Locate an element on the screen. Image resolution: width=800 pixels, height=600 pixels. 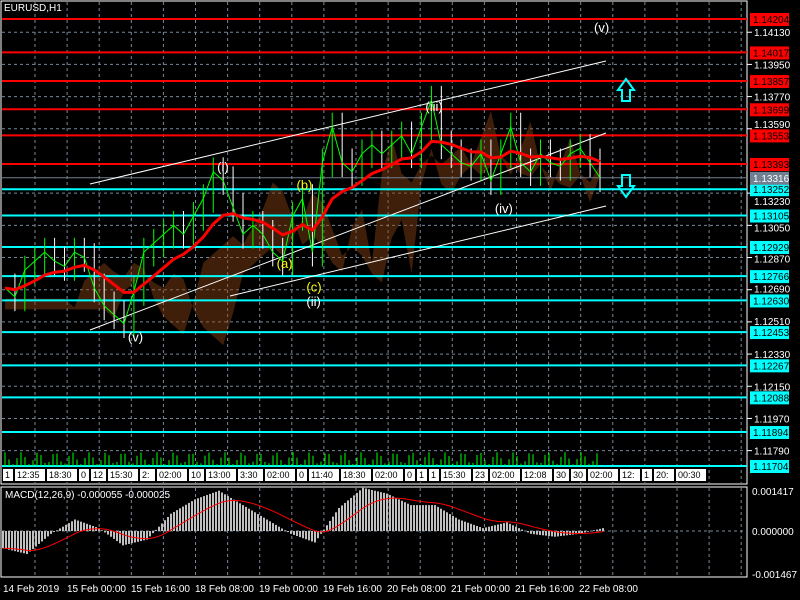
support-level-label: 1.12088 is located at coordinates (771, 398).